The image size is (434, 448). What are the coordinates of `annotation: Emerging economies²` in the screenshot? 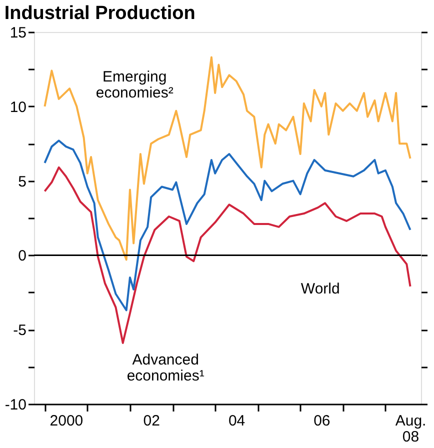 It's located at (135, 85).